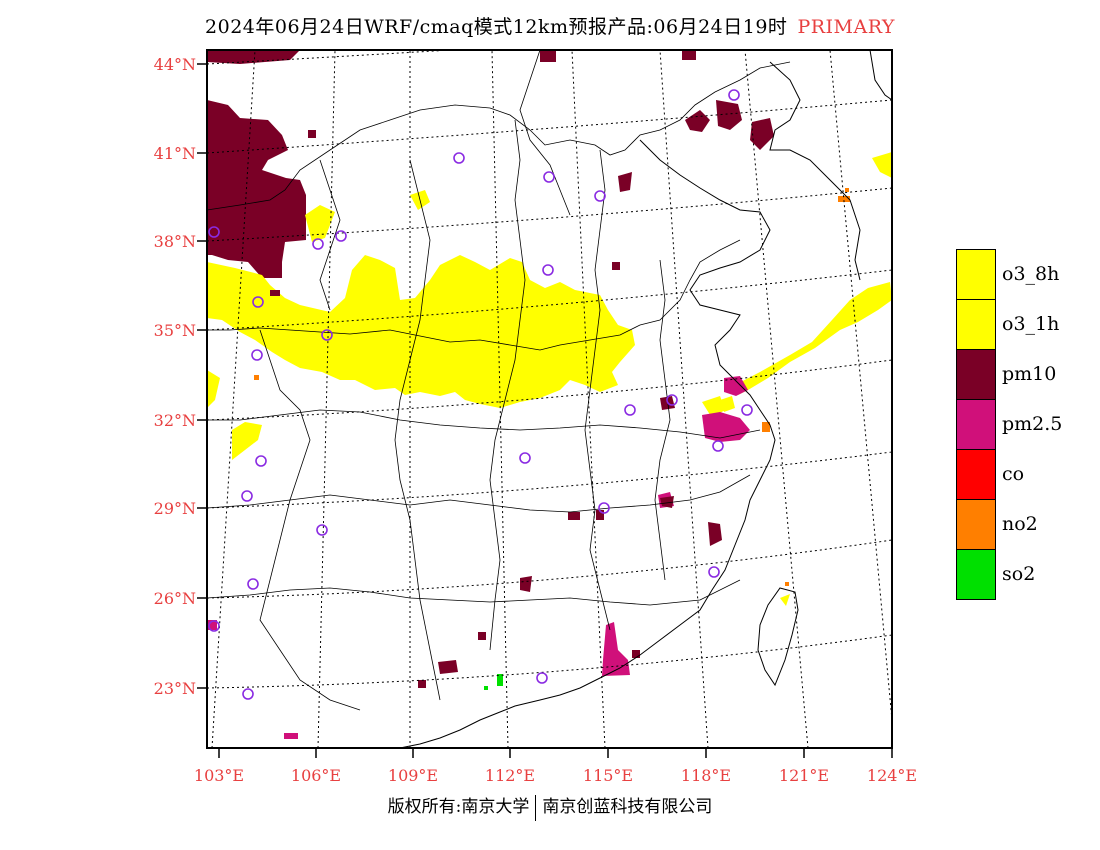 This screenshot has height=850, width=1100. Describe the element at coordinates (466, 325) in the screenshot. I see `o3-area-central` at that location.